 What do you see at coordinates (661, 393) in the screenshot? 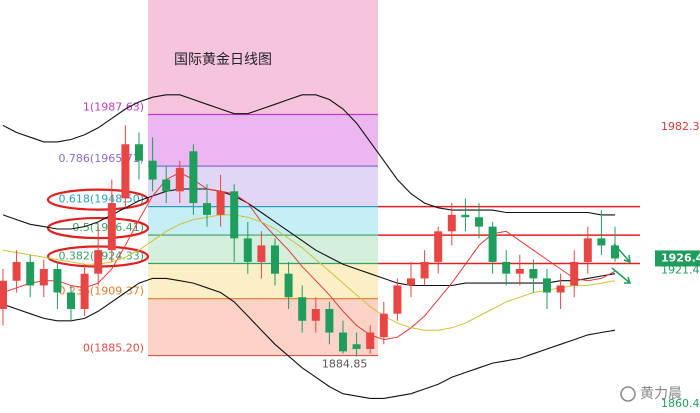
I see `watermark: 黄力晨` at bounding box center [661, 393].